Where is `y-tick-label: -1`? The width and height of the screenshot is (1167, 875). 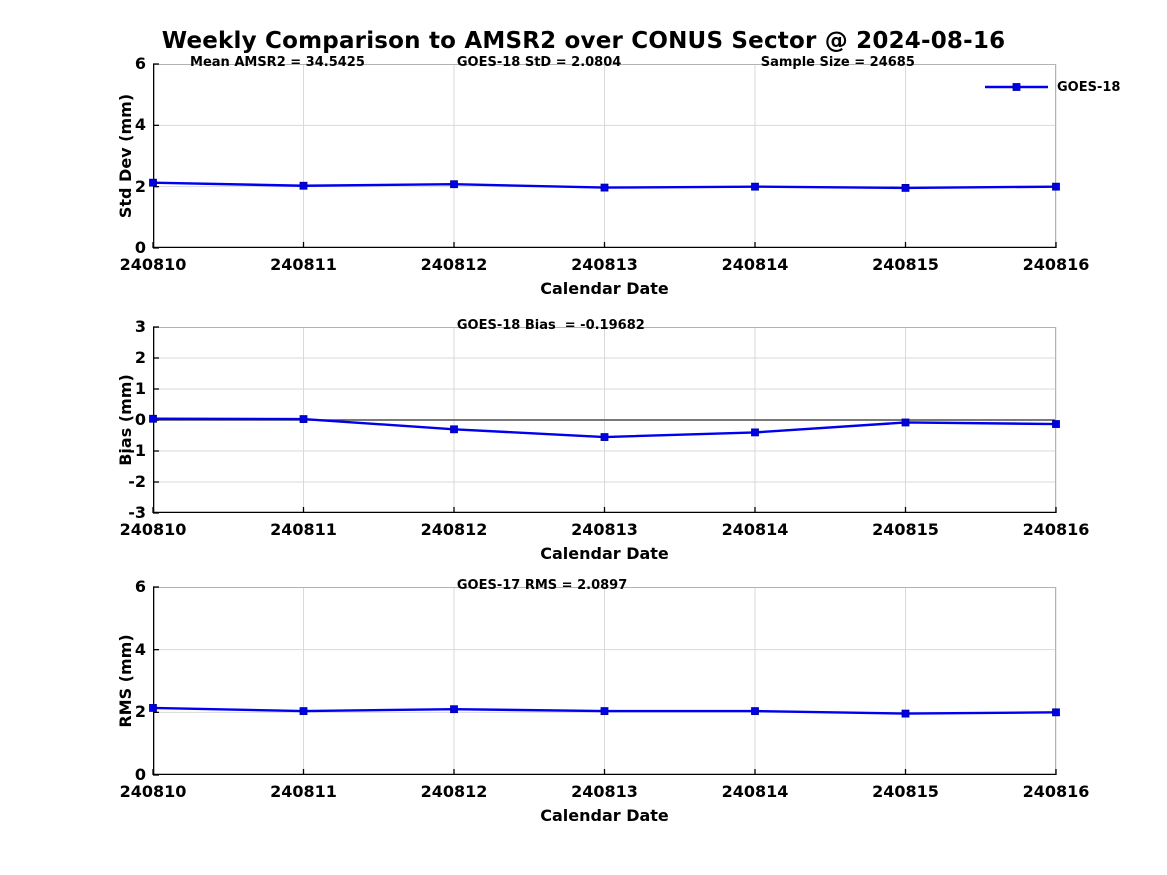 y-tick-label: -1 is located at coordinates (137, 450).